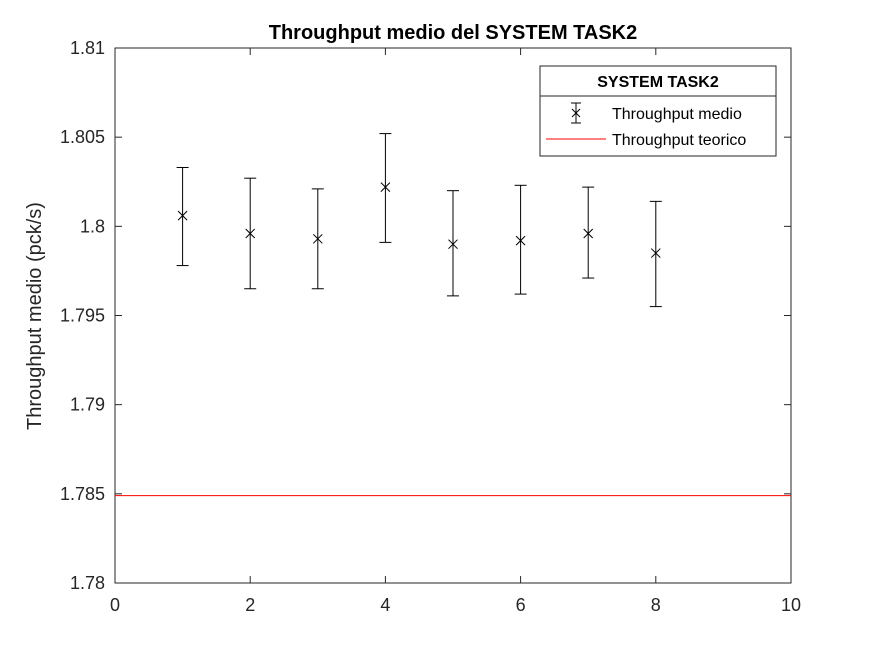 This screenshot has height=656, width=875. Describe the element at coordinates (576, 113) in the screenshot. I see `legend-x-marker-b` at that location.